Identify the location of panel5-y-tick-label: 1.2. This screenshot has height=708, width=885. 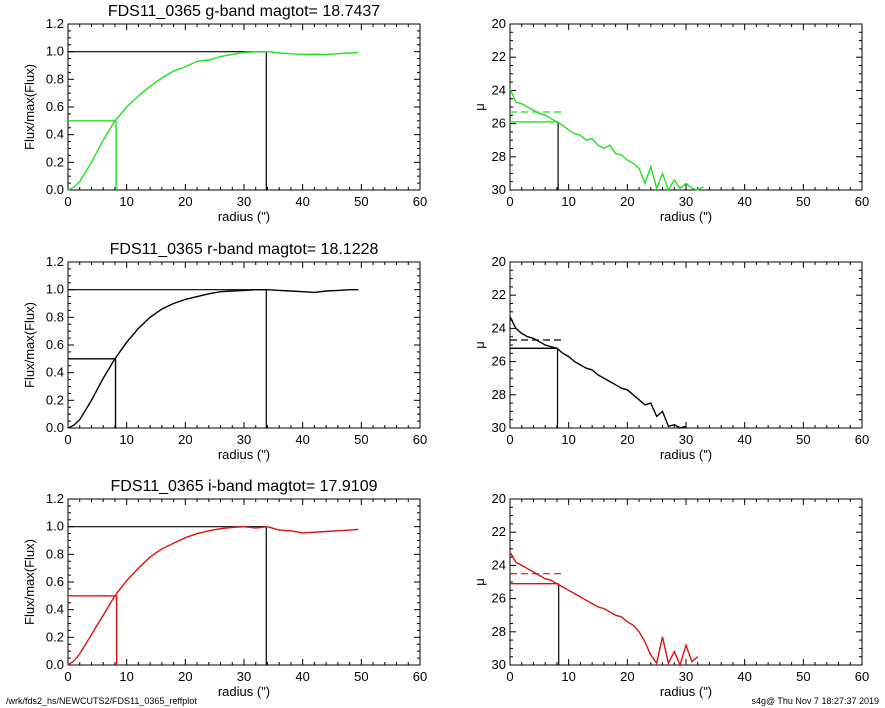
(55, 498).